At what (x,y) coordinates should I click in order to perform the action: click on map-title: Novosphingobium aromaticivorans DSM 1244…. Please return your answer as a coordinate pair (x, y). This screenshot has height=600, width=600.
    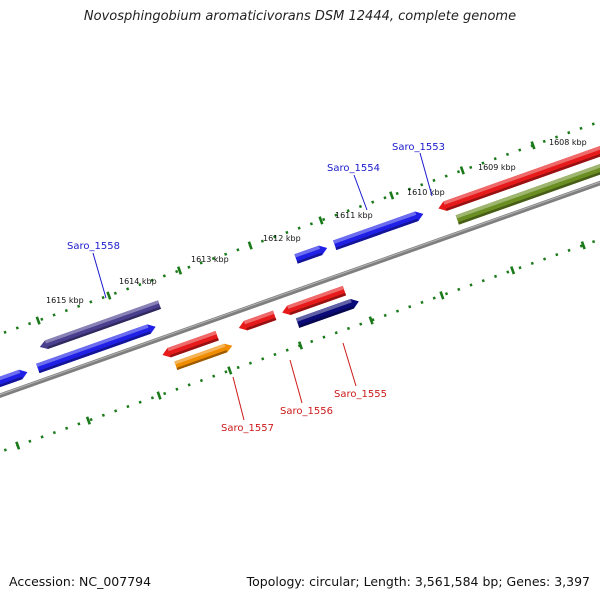
    Looking at the image, I should click on (300, 16).